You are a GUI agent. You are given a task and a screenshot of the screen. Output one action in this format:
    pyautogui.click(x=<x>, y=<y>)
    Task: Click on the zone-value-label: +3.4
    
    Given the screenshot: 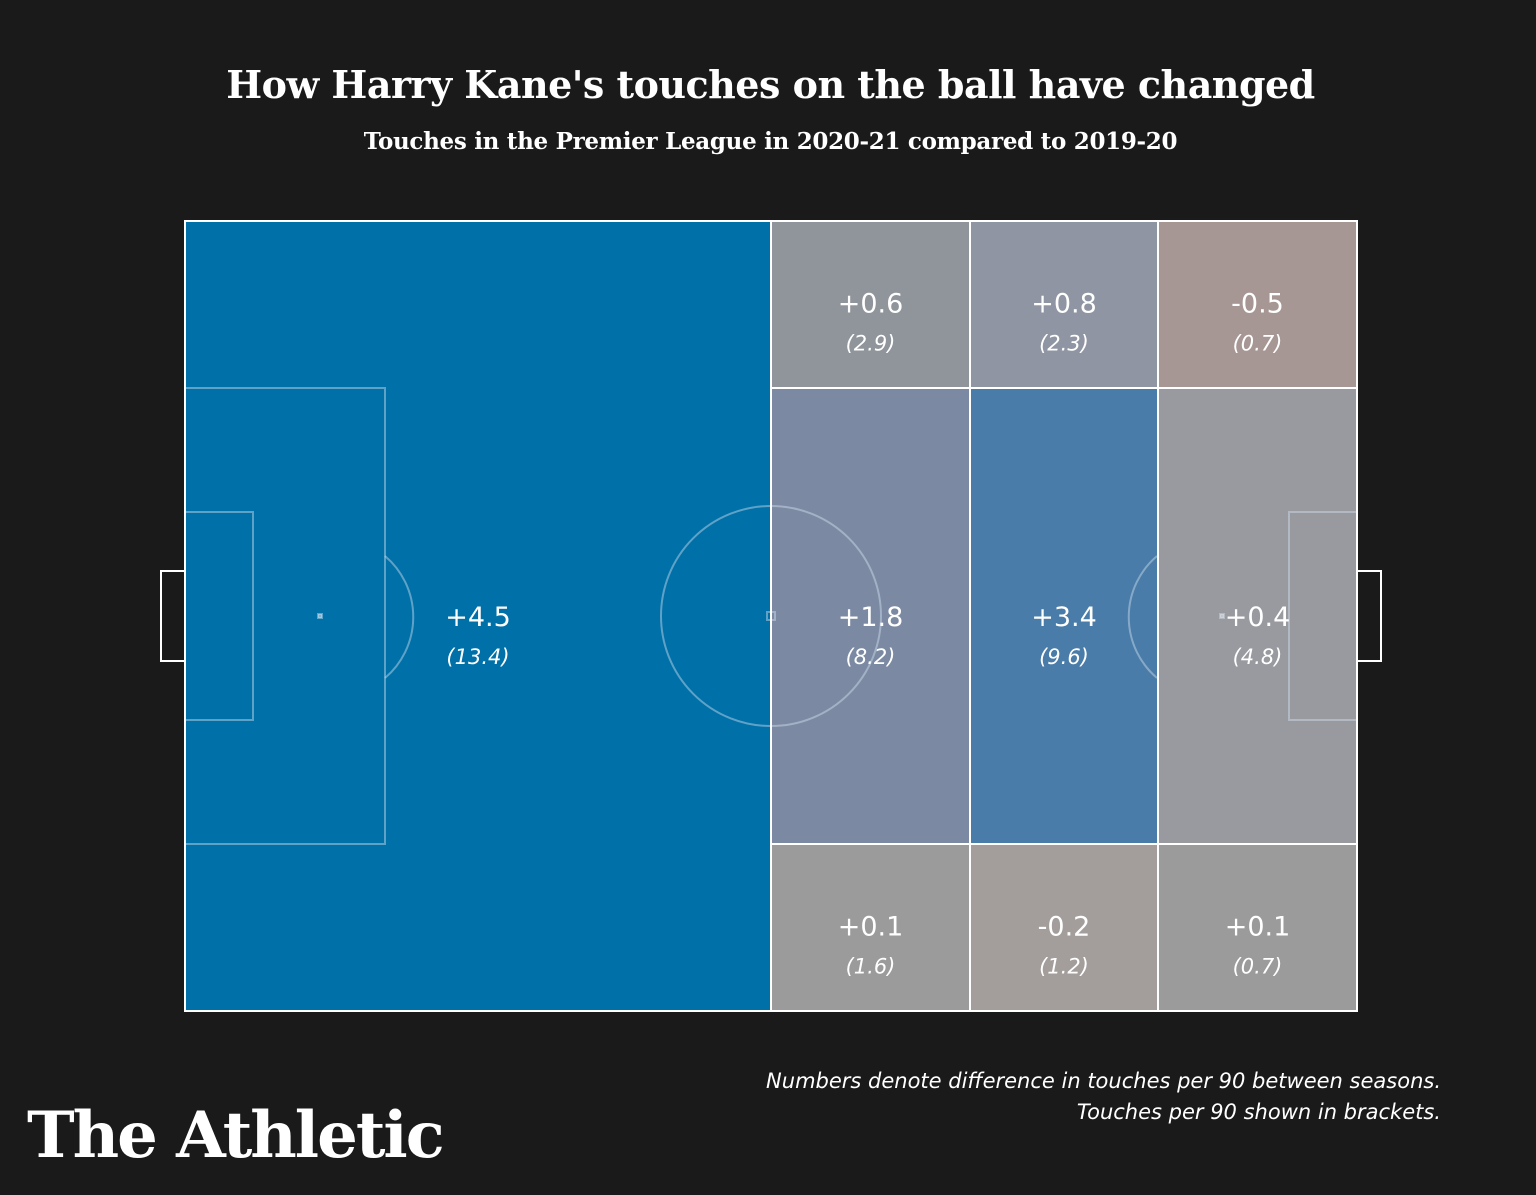 What is the action you would take?
    pyautogui.click(x=1064, y=617)
    